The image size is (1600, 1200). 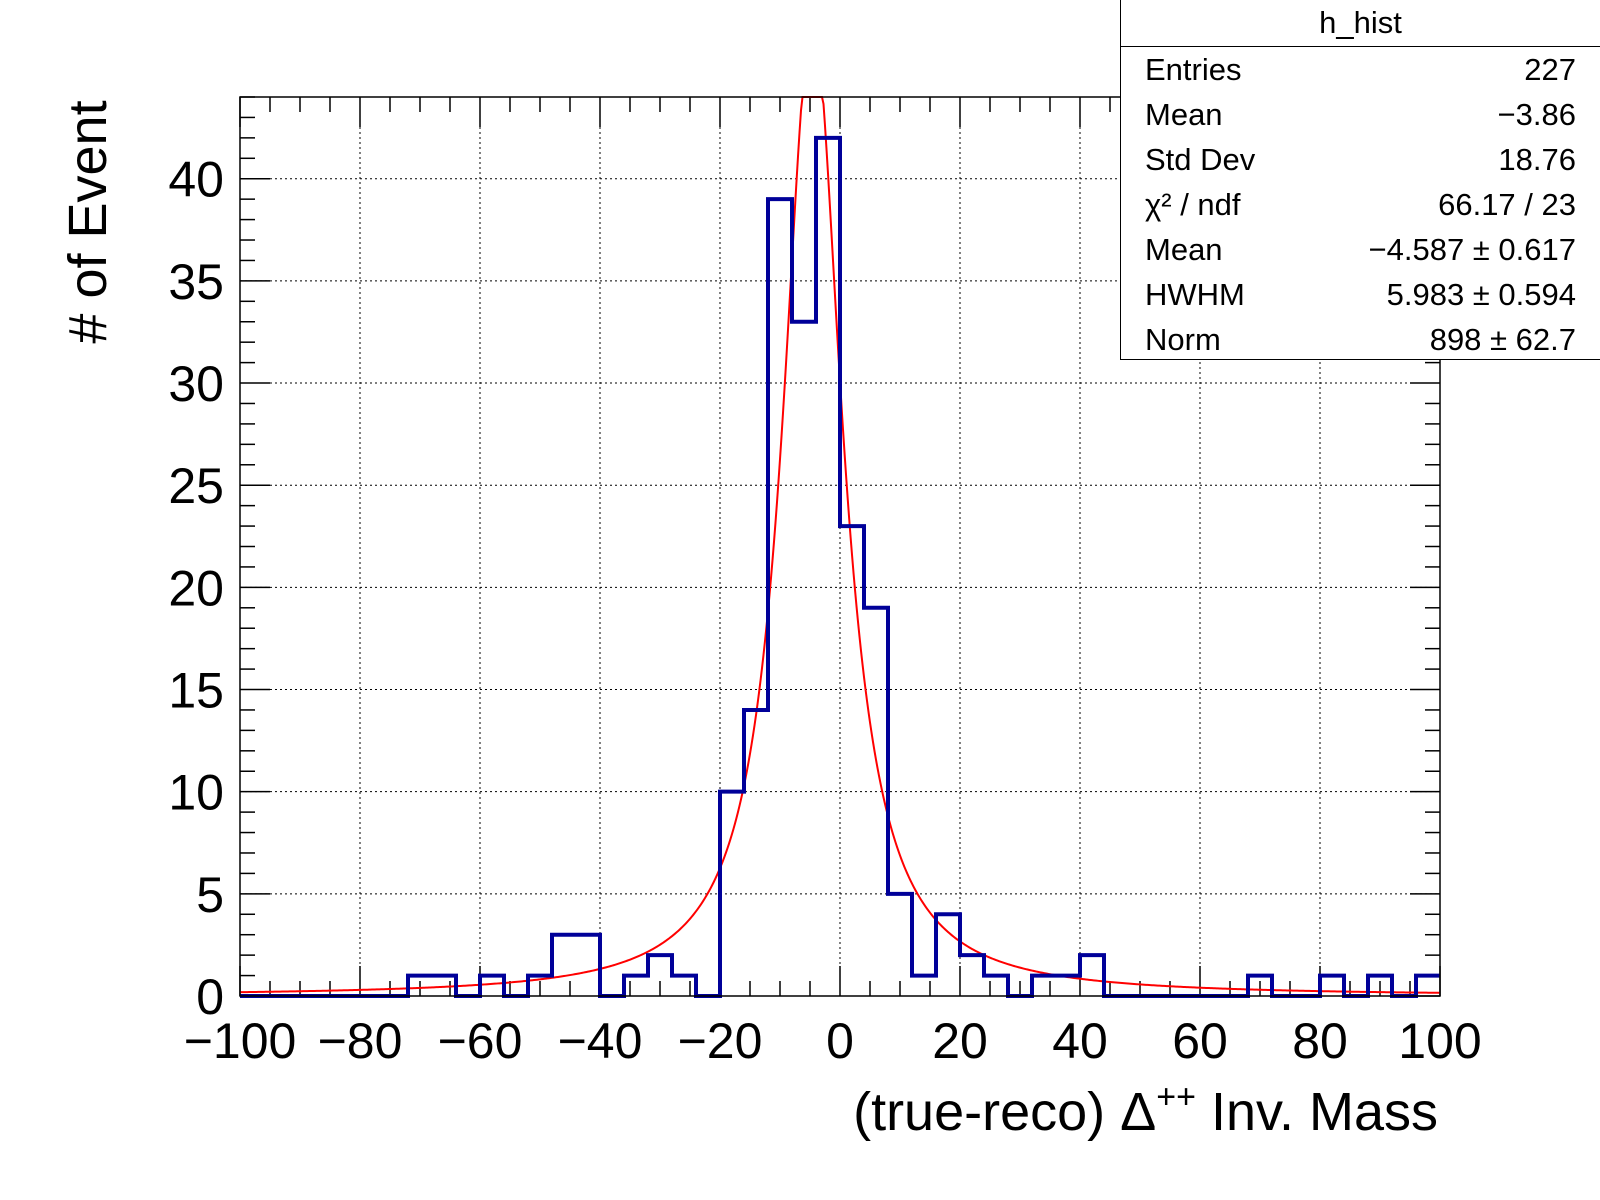 What do you see at coordinates (1507, 204) in the screenshot?
I see `stats-row-value: 66.17 / 23` at bounding box center [1507, 204].